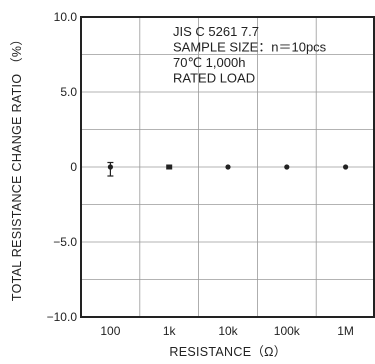 Image resolution: width=375 pixels, height=364 pixels. I want to click on x-tick-labels: 100 1k 10k 100k 1M, so click(227, 331).